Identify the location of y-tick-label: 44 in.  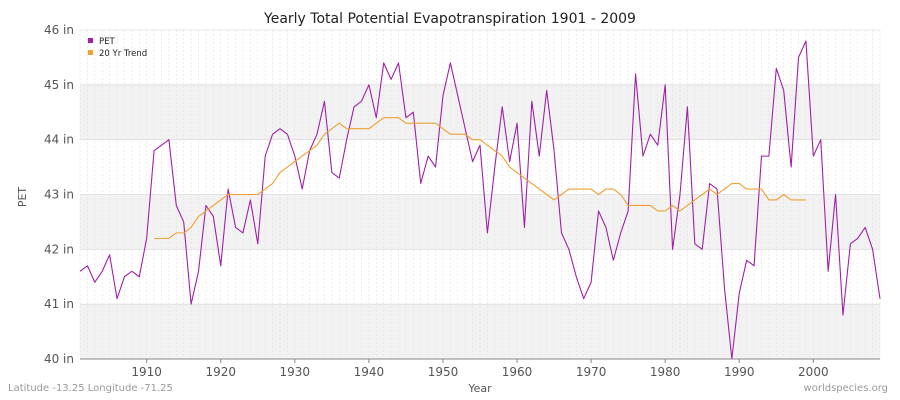
(59, 140).